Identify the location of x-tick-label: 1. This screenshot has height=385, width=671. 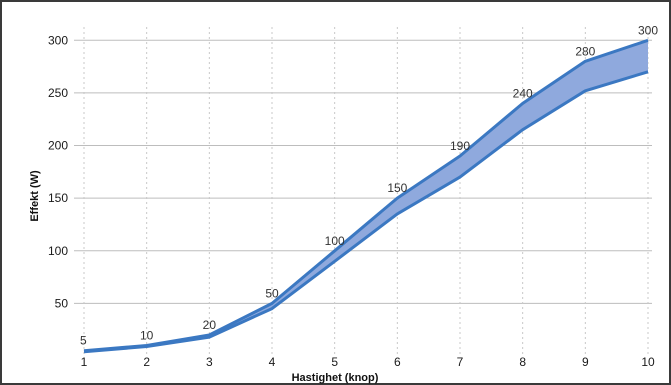
(84, 362).